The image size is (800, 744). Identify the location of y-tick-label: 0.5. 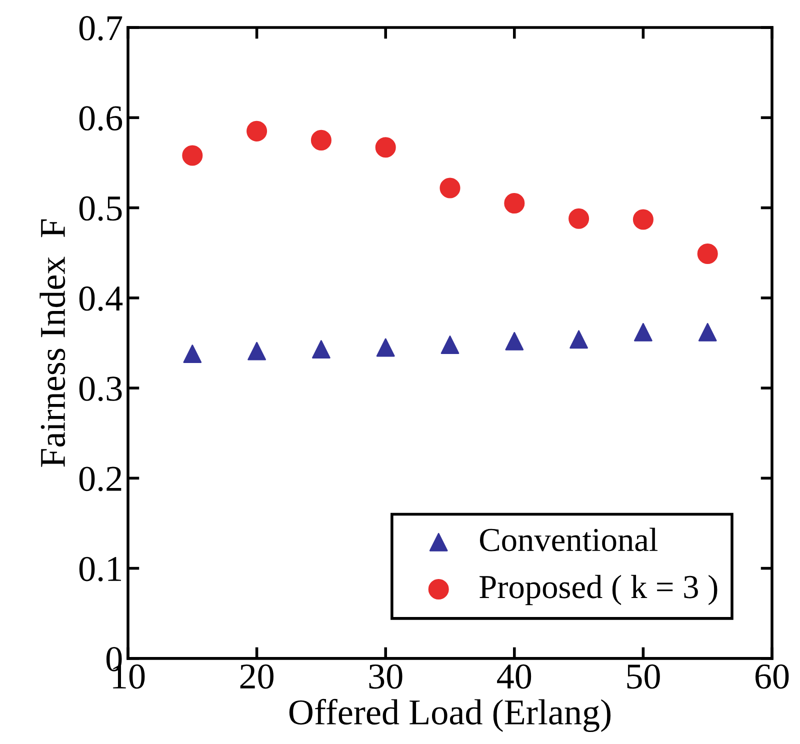
(100, 208).